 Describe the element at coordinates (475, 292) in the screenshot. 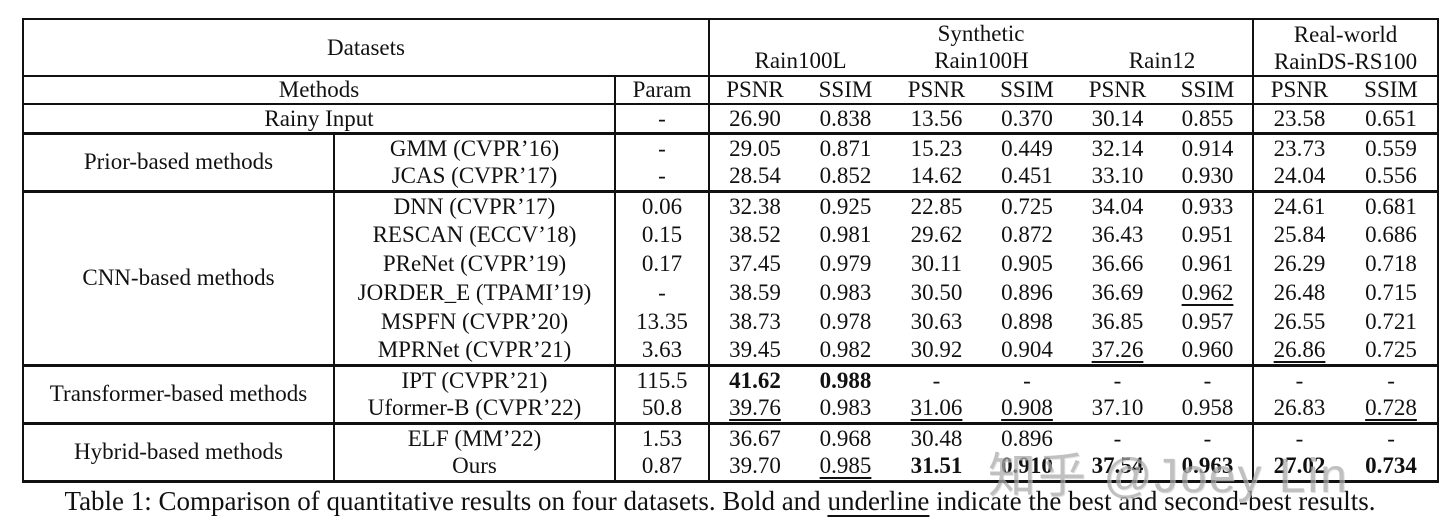

I see `method-cell: JORDER_E (TPAMI’19)` at that location.